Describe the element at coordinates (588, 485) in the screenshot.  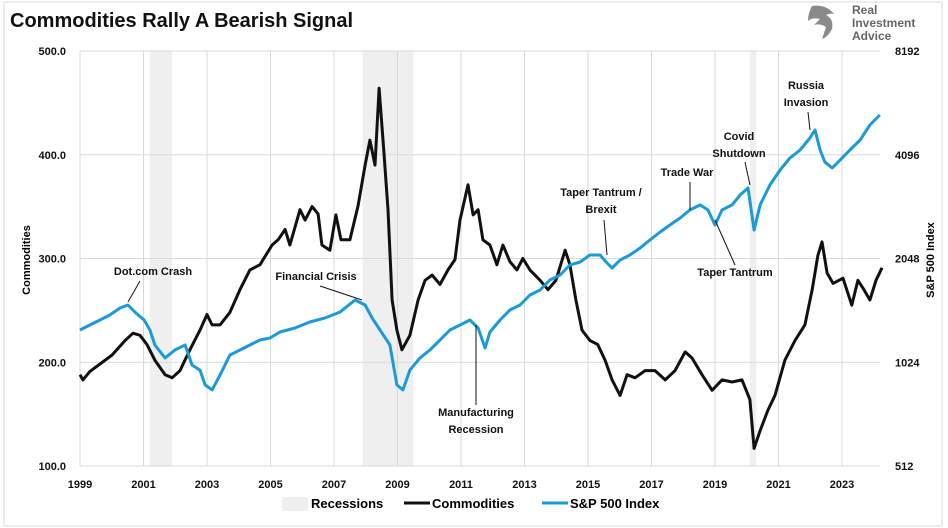
I see `x-tick-label: 2015` at that location.